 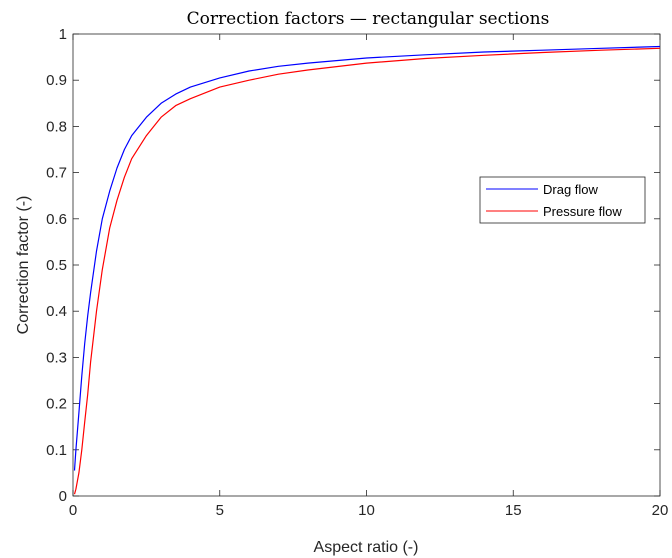 I want to click on x-tick-label: 0, so click(x=73, y=510).